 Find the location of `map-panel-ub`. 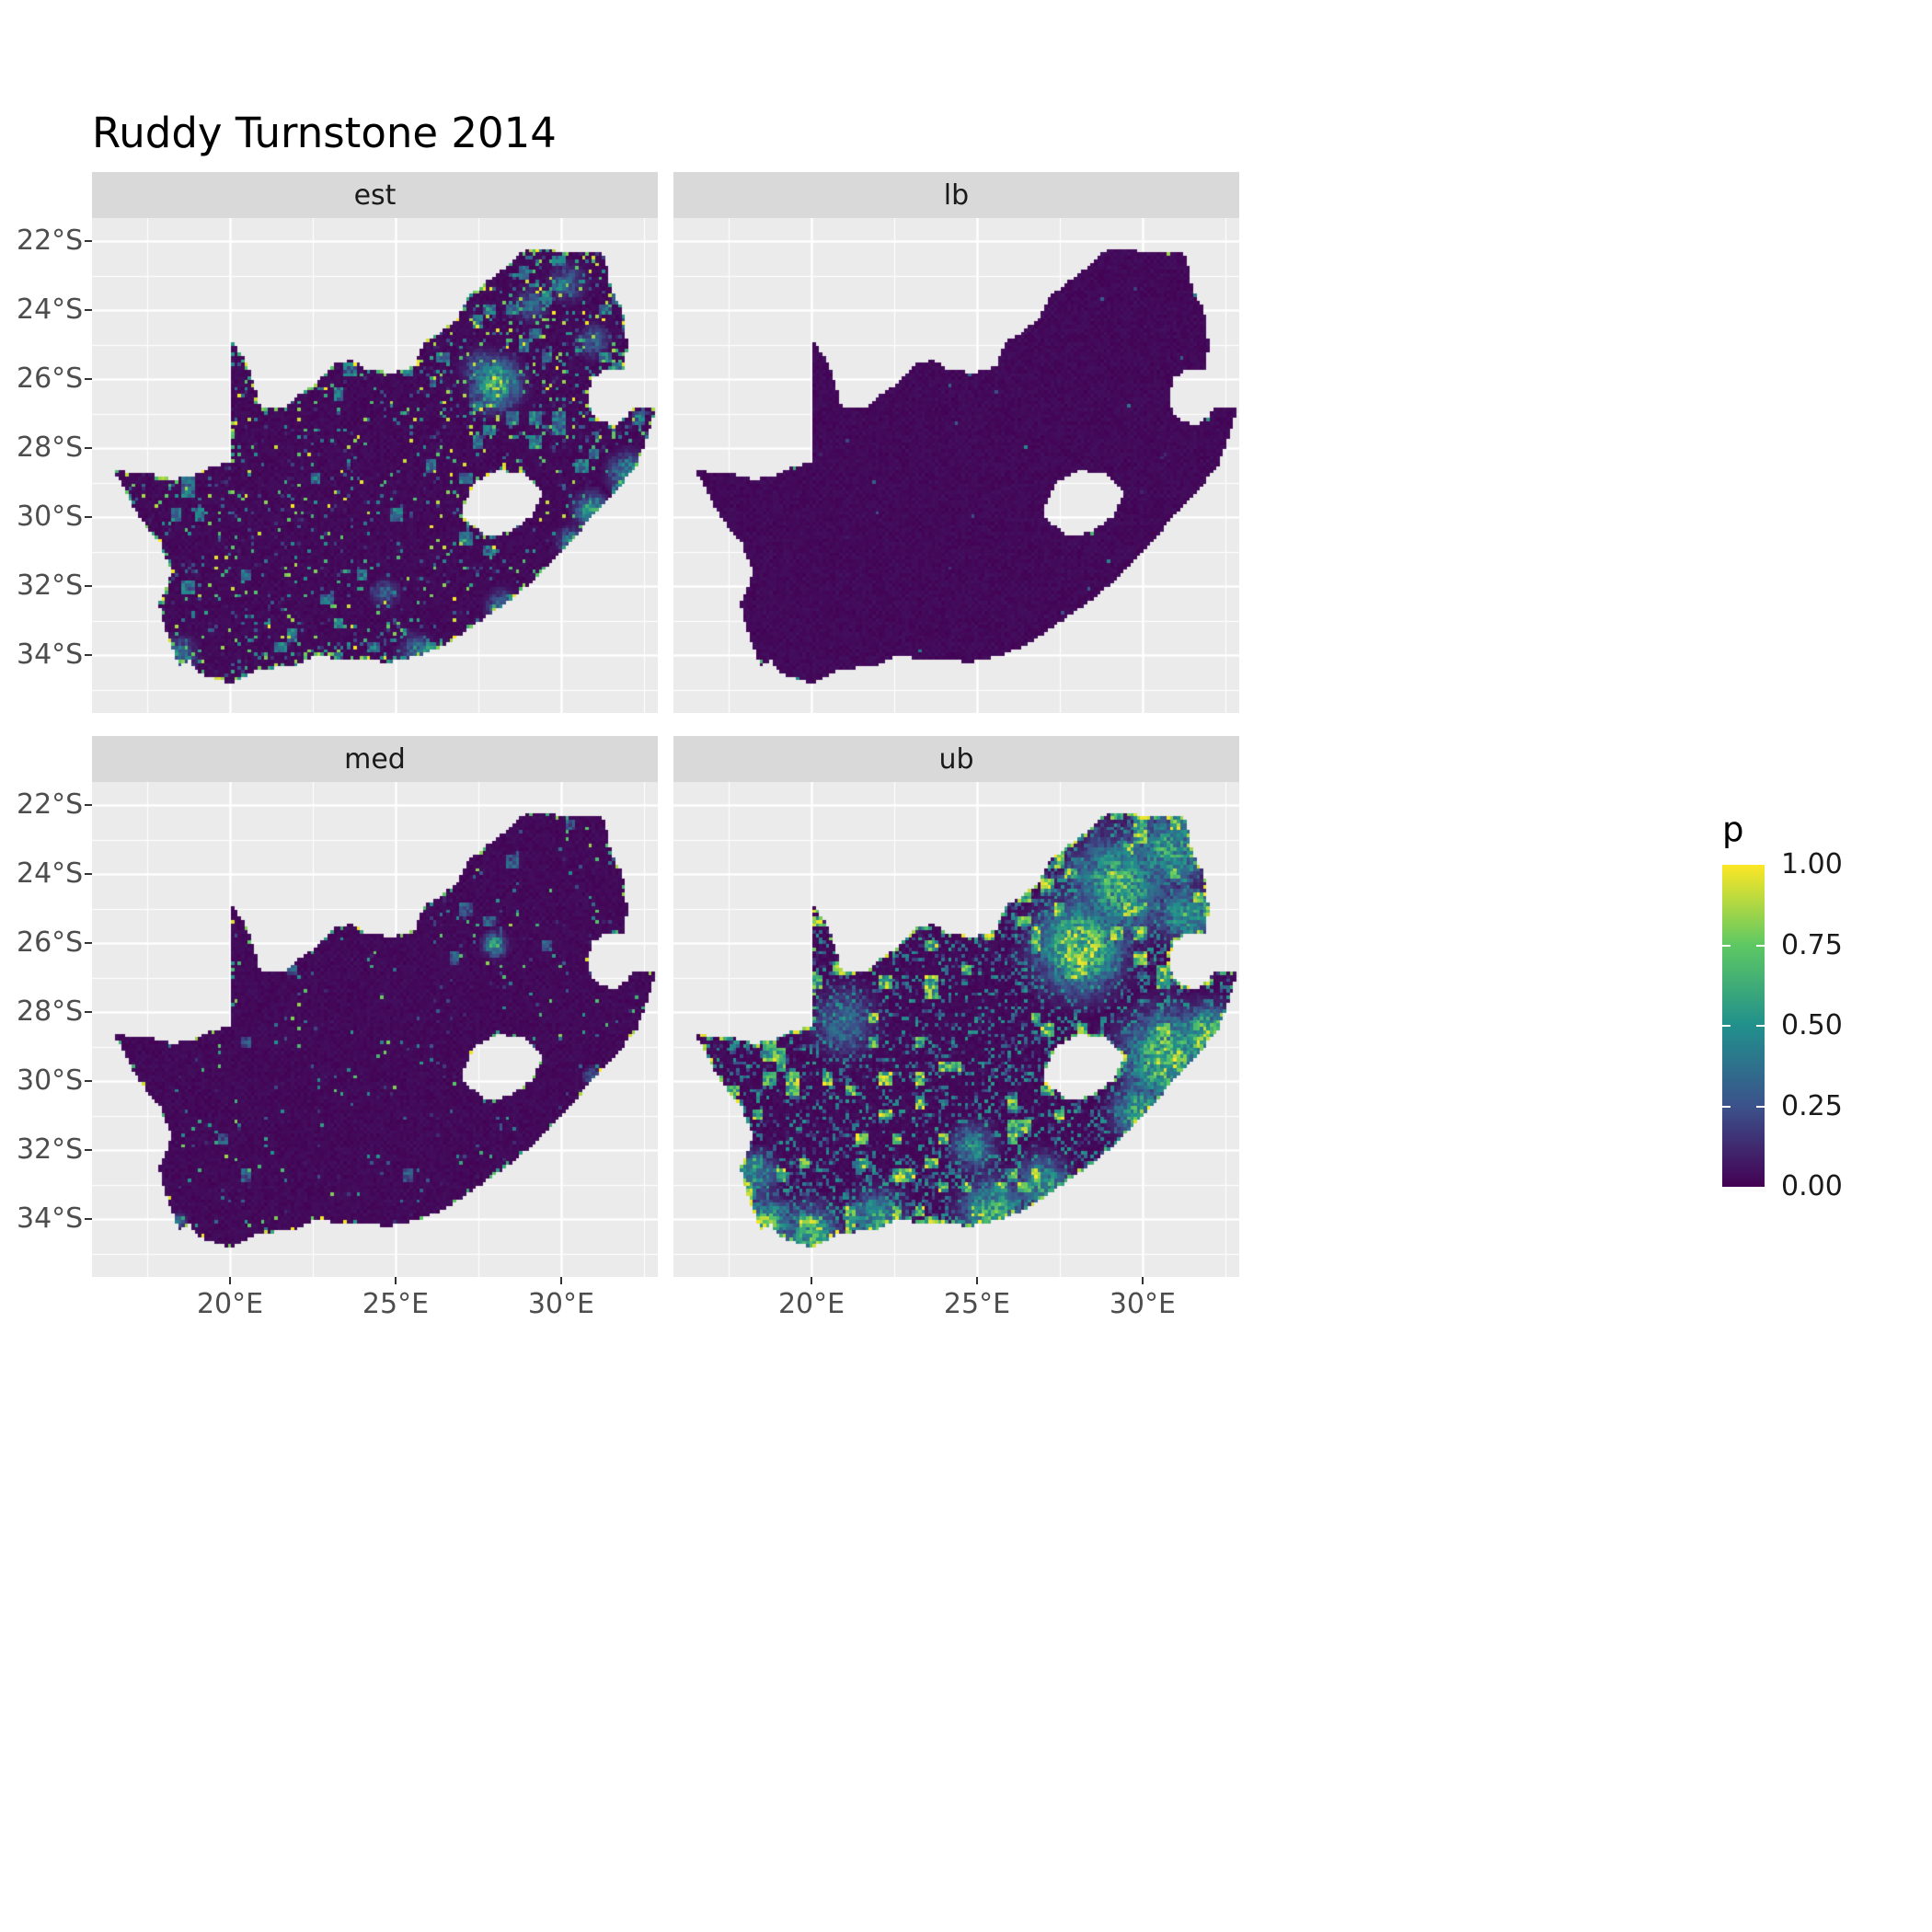

map-panel-ub is located at coordinates (956, 1029).